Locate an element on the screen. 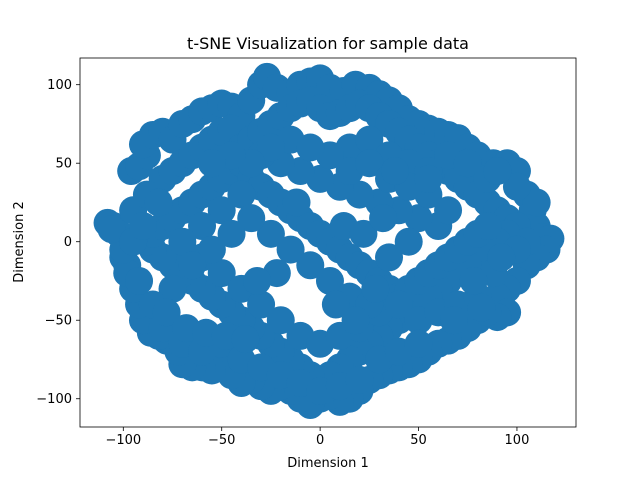  x-tick-label: −50 is located at coordinates (221, 440).